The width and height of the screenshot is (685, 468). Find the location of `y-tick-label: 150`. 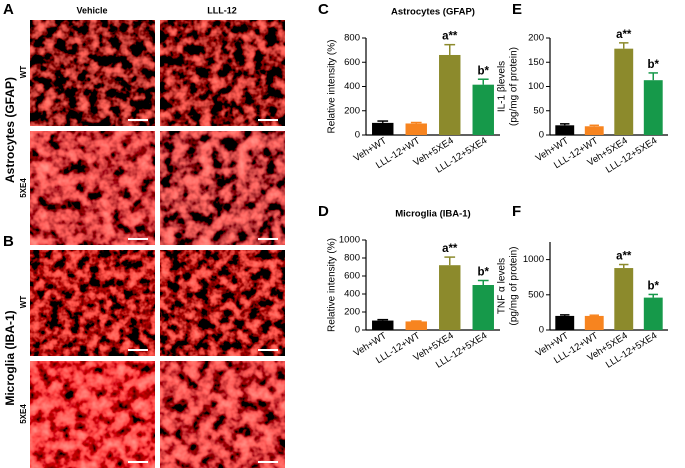

y-tick-label: 150 is located at coordinates (536, 62).